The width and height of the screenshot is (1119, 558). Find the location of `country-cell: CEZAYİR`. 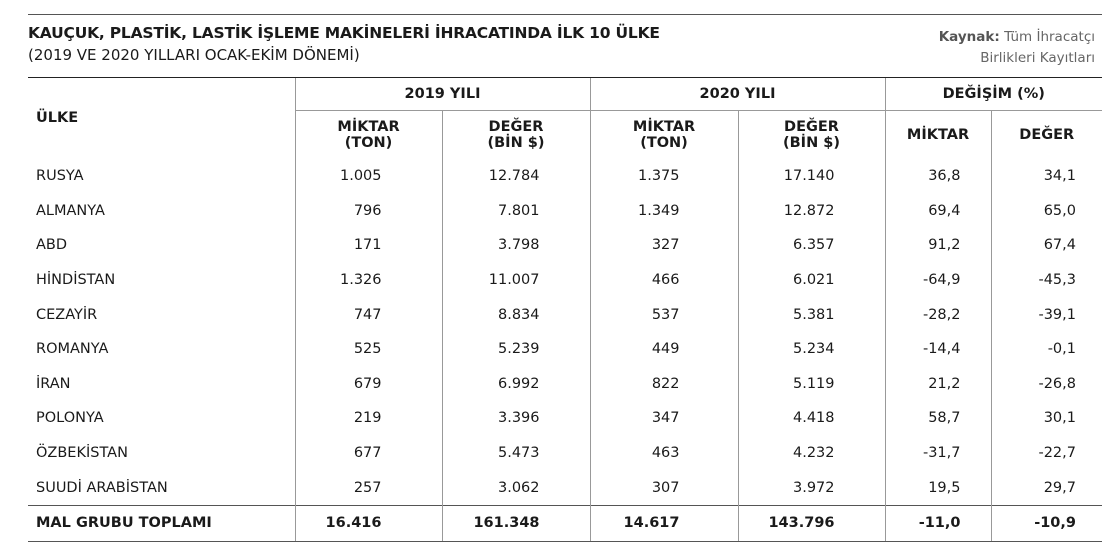

country-cell: CEZAYİR is located at coordinates (67, 314).